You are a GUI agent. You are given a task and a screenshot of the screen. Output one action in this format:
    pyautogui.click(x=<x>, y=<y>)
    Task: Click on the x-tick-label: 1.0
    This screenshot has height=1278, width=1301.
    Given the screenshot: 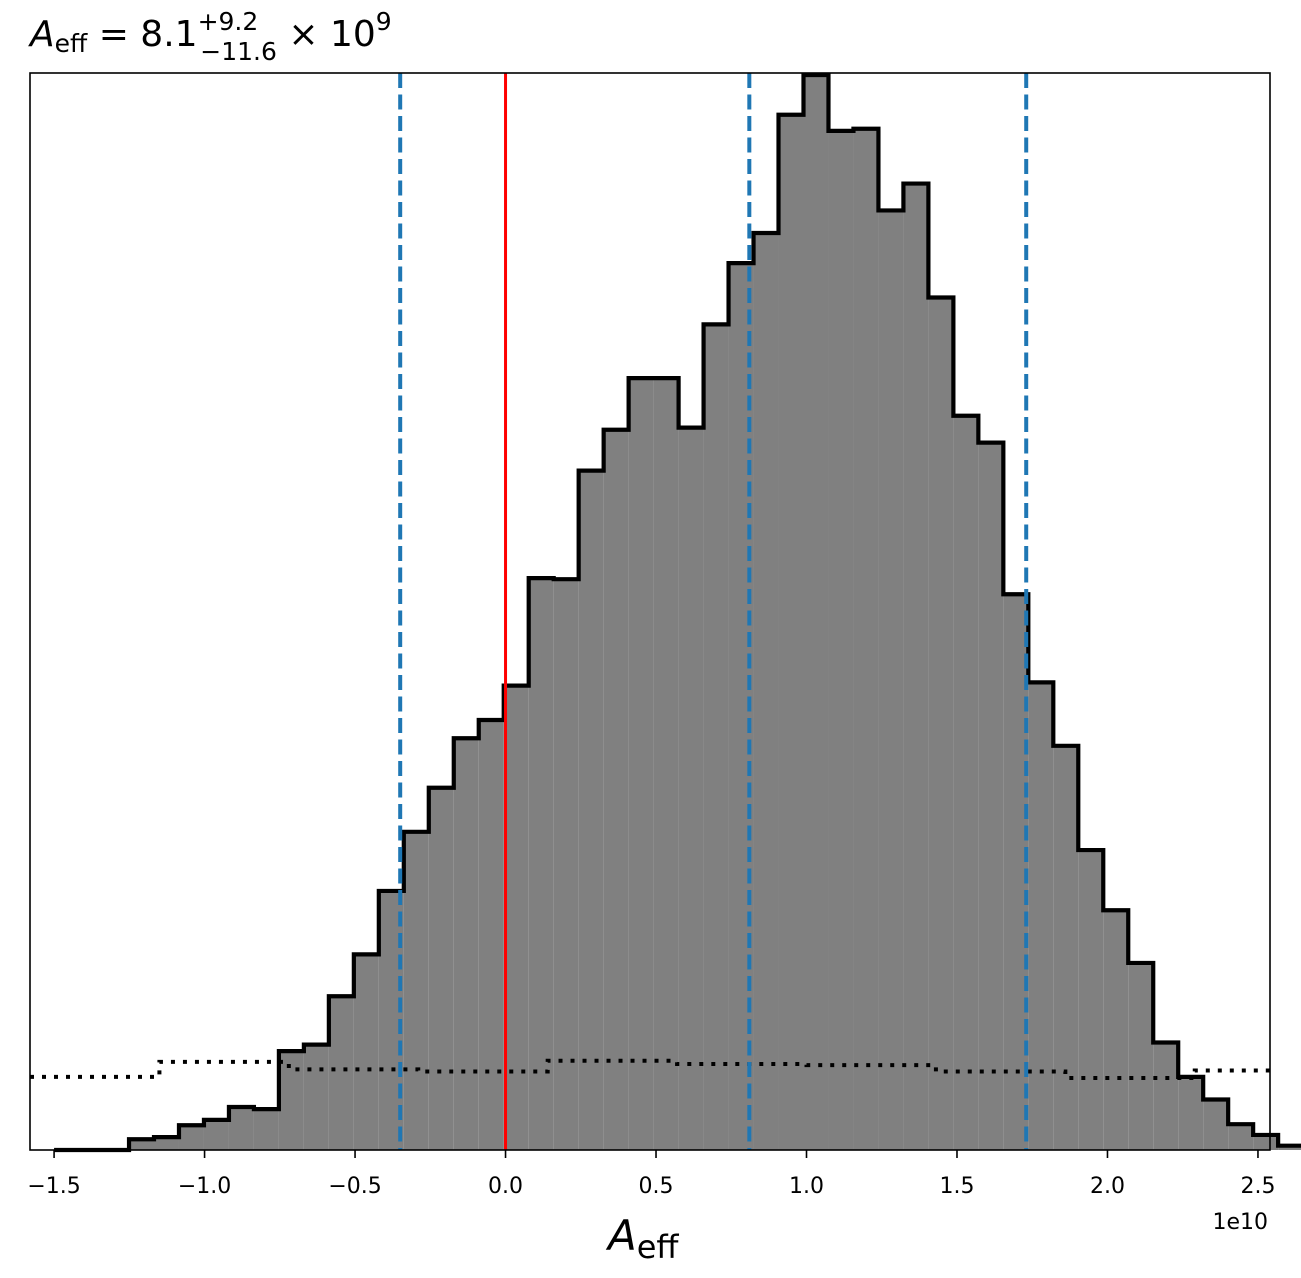 What is the action you would take?
    pyautogui.click(x=806, y=1186)
    